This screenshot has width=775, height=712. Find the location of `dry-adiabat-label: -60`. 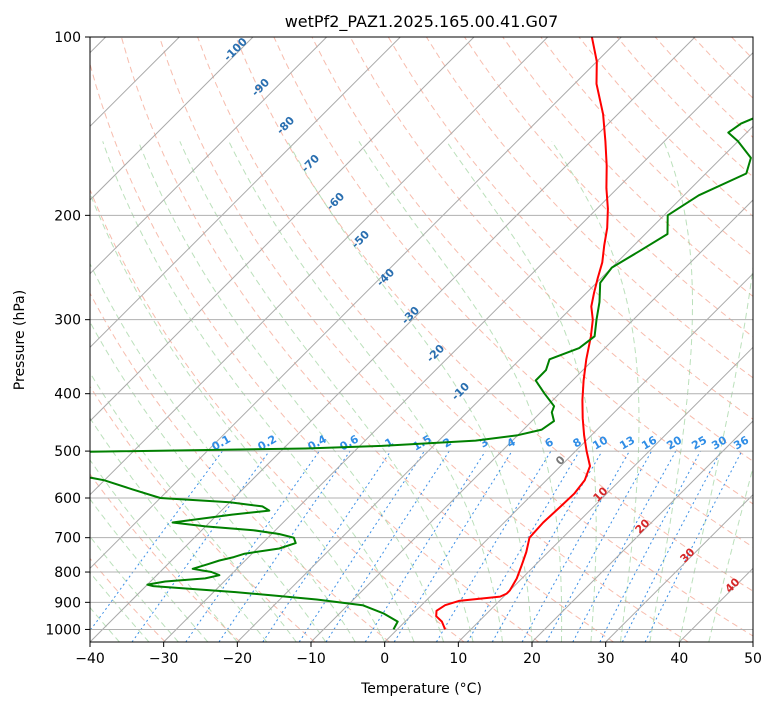

dry-adiabat-label: -60 is located at coordinates (335, 201).